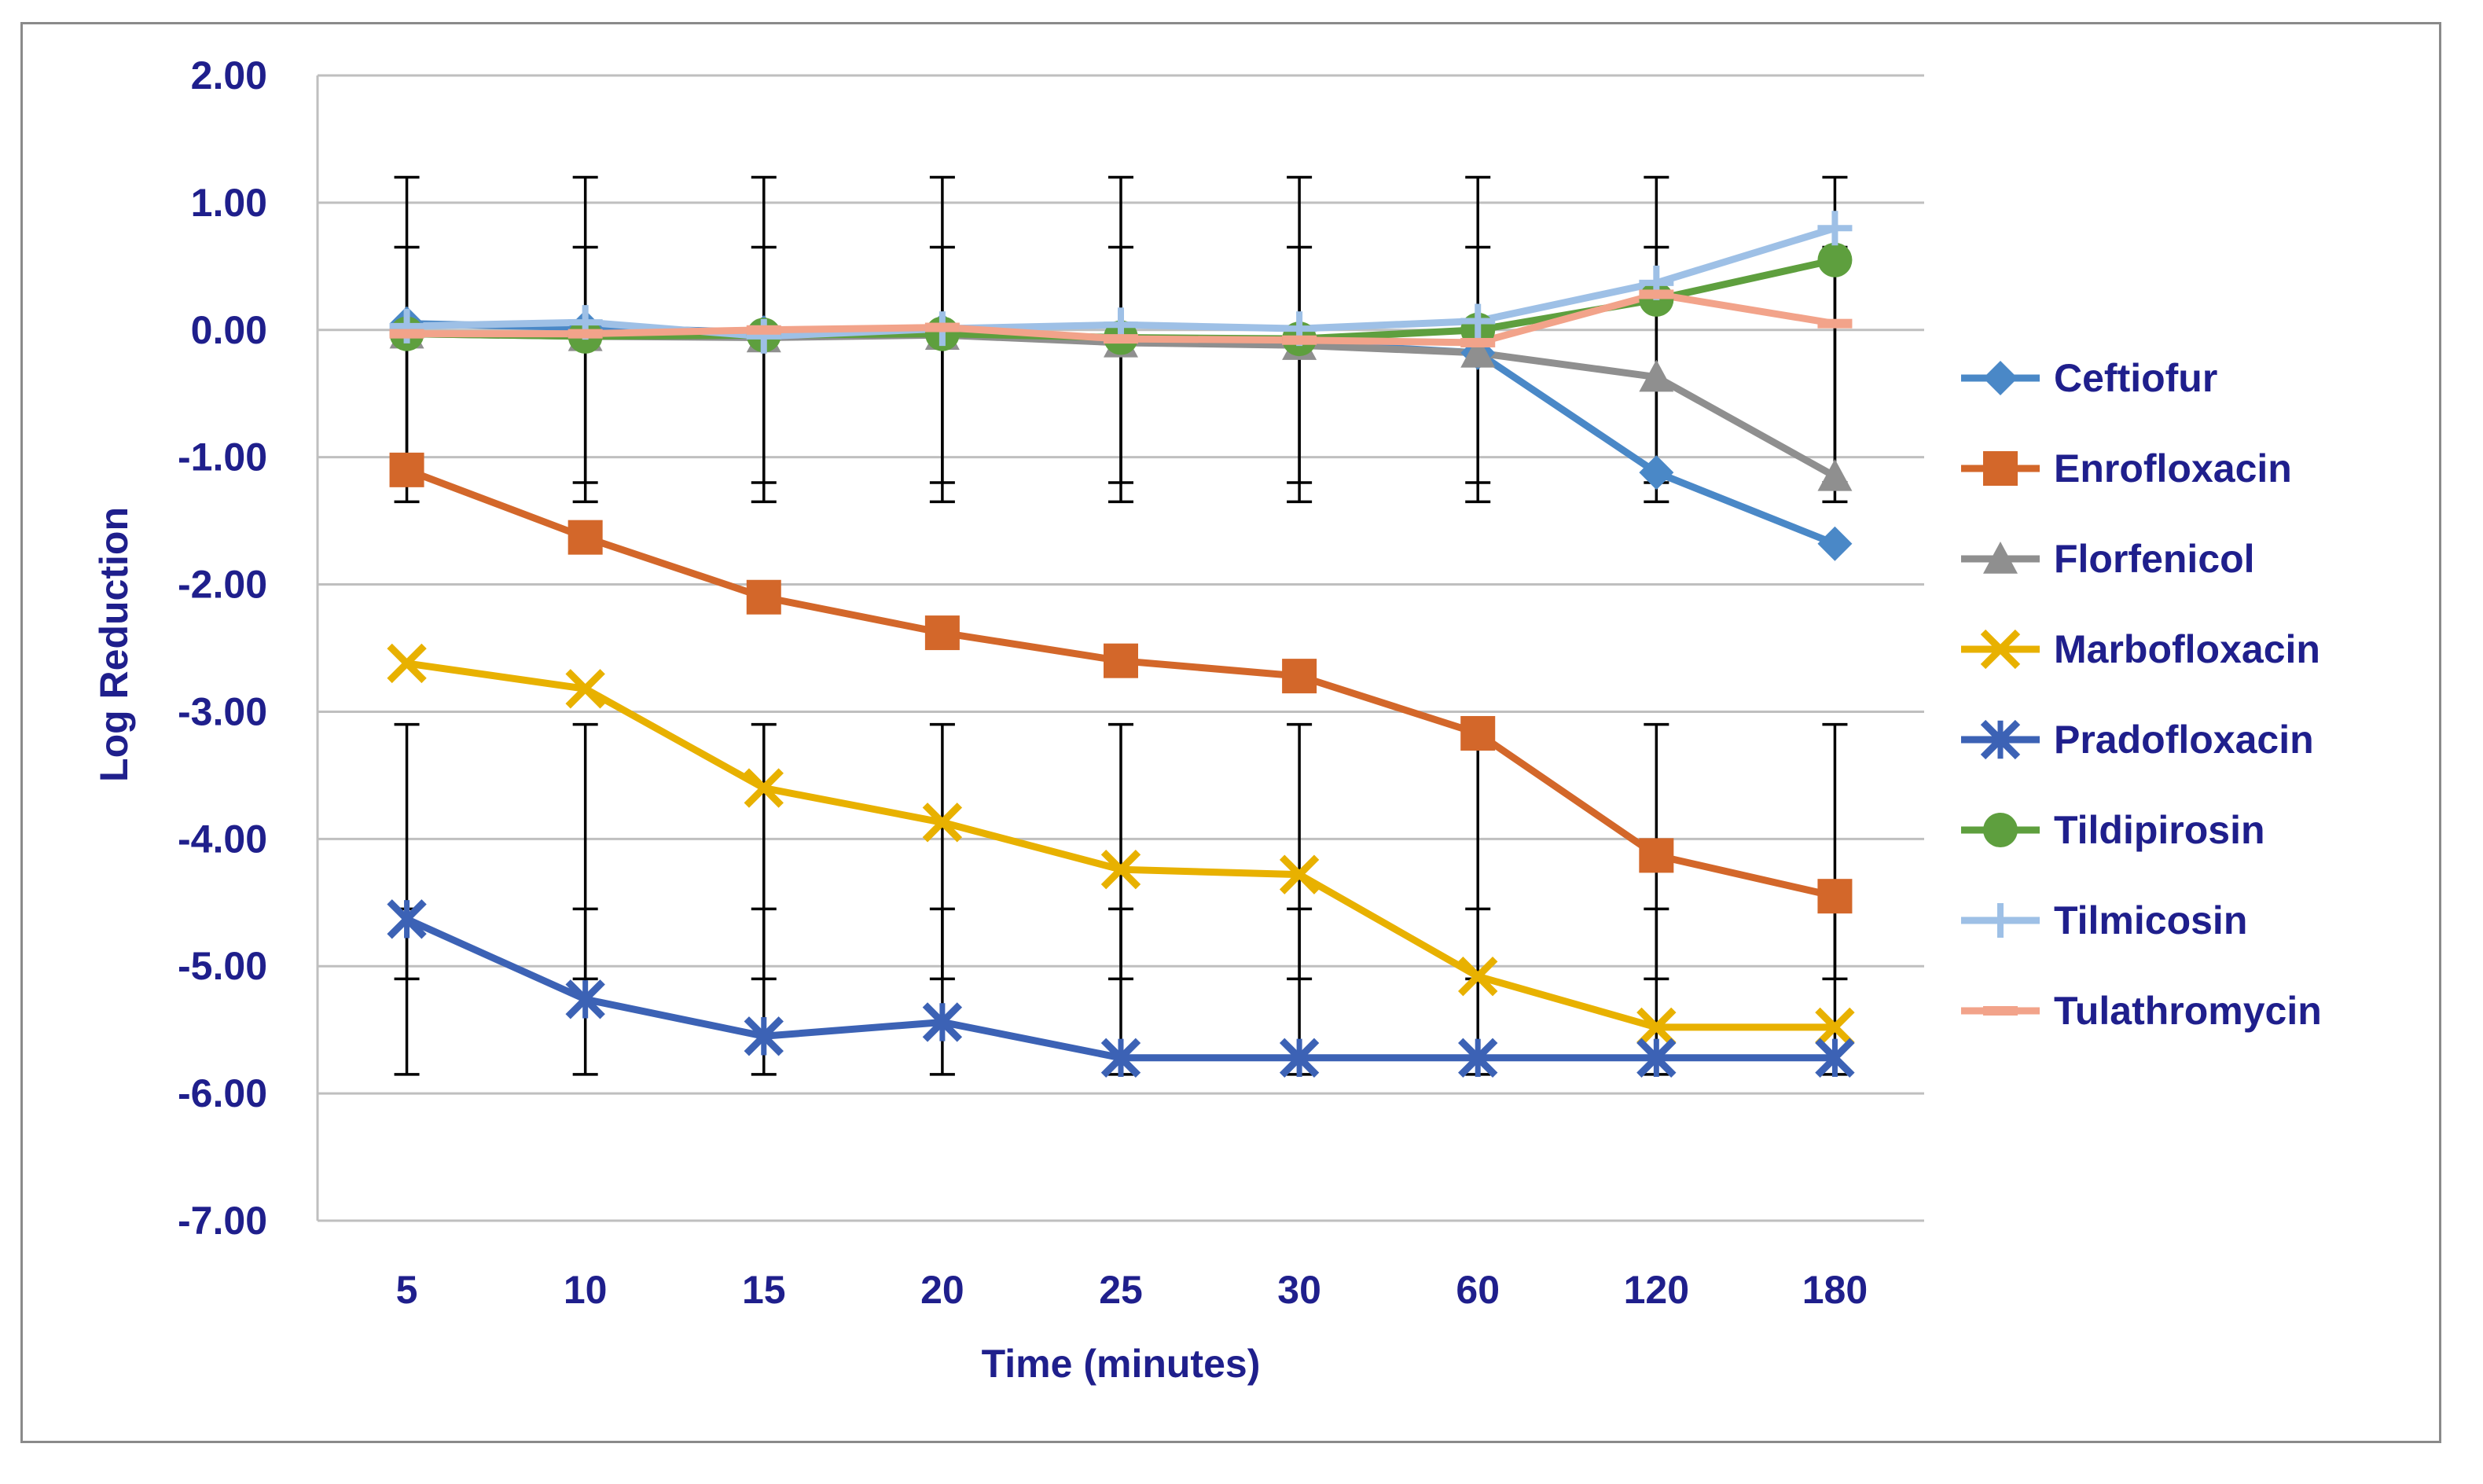 The height and width of the screenshot is (1484, 2483). I want to click on x-tick-label-0: 5, so click(407, 1290).